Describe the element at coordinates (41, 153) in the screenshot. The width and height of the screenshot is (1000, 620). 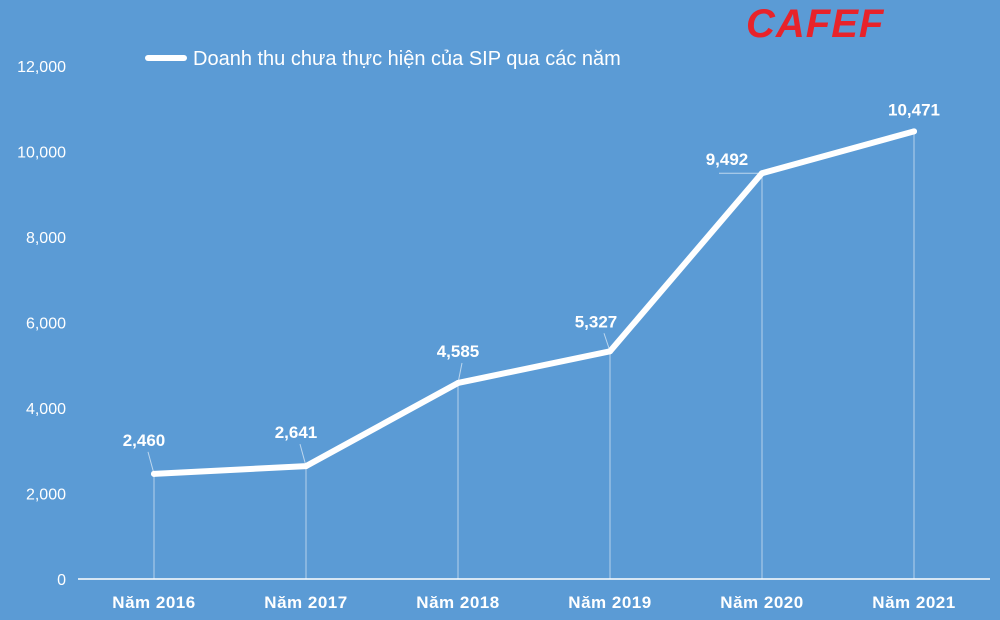
I see `y-tick-label: 10,000` at that location.